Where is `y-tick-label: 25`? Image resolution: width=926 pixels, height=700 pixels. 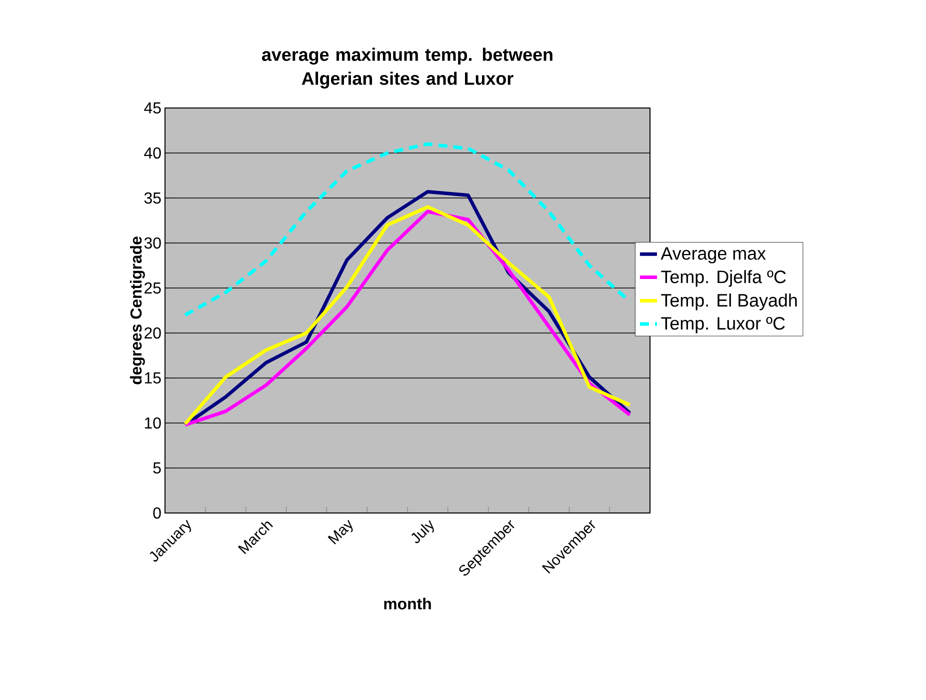
y-tick-label: 25 is located at coordinates (152, 288).